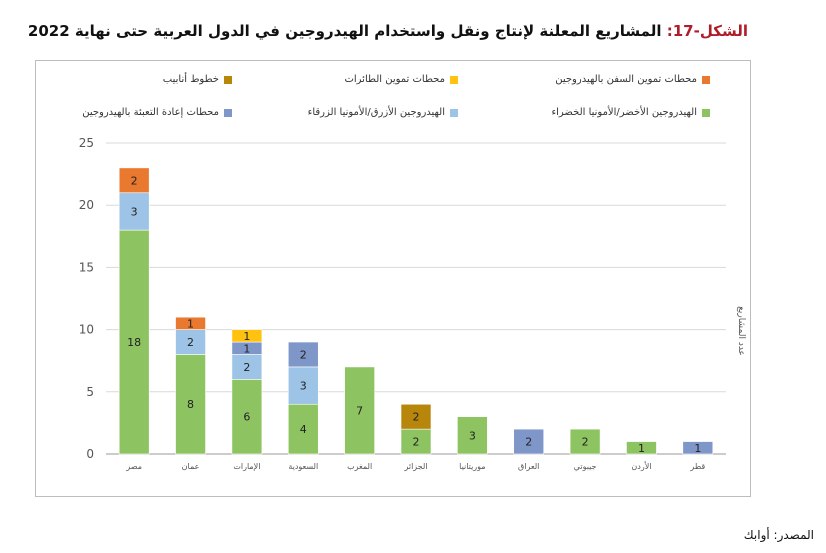  I want to click on y-tick-label: 5, so click(90, 392).